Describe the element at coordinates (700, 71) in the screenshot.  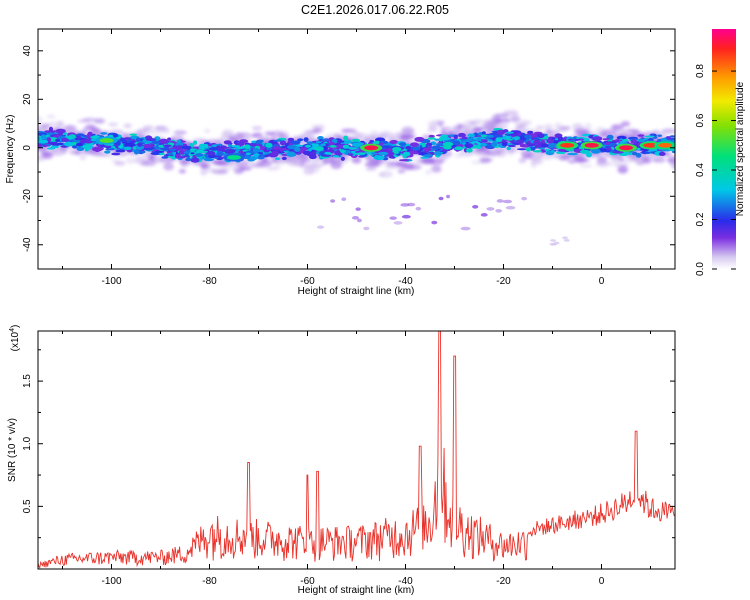
I see `colorbar-tick-label: 0.8` at that location.